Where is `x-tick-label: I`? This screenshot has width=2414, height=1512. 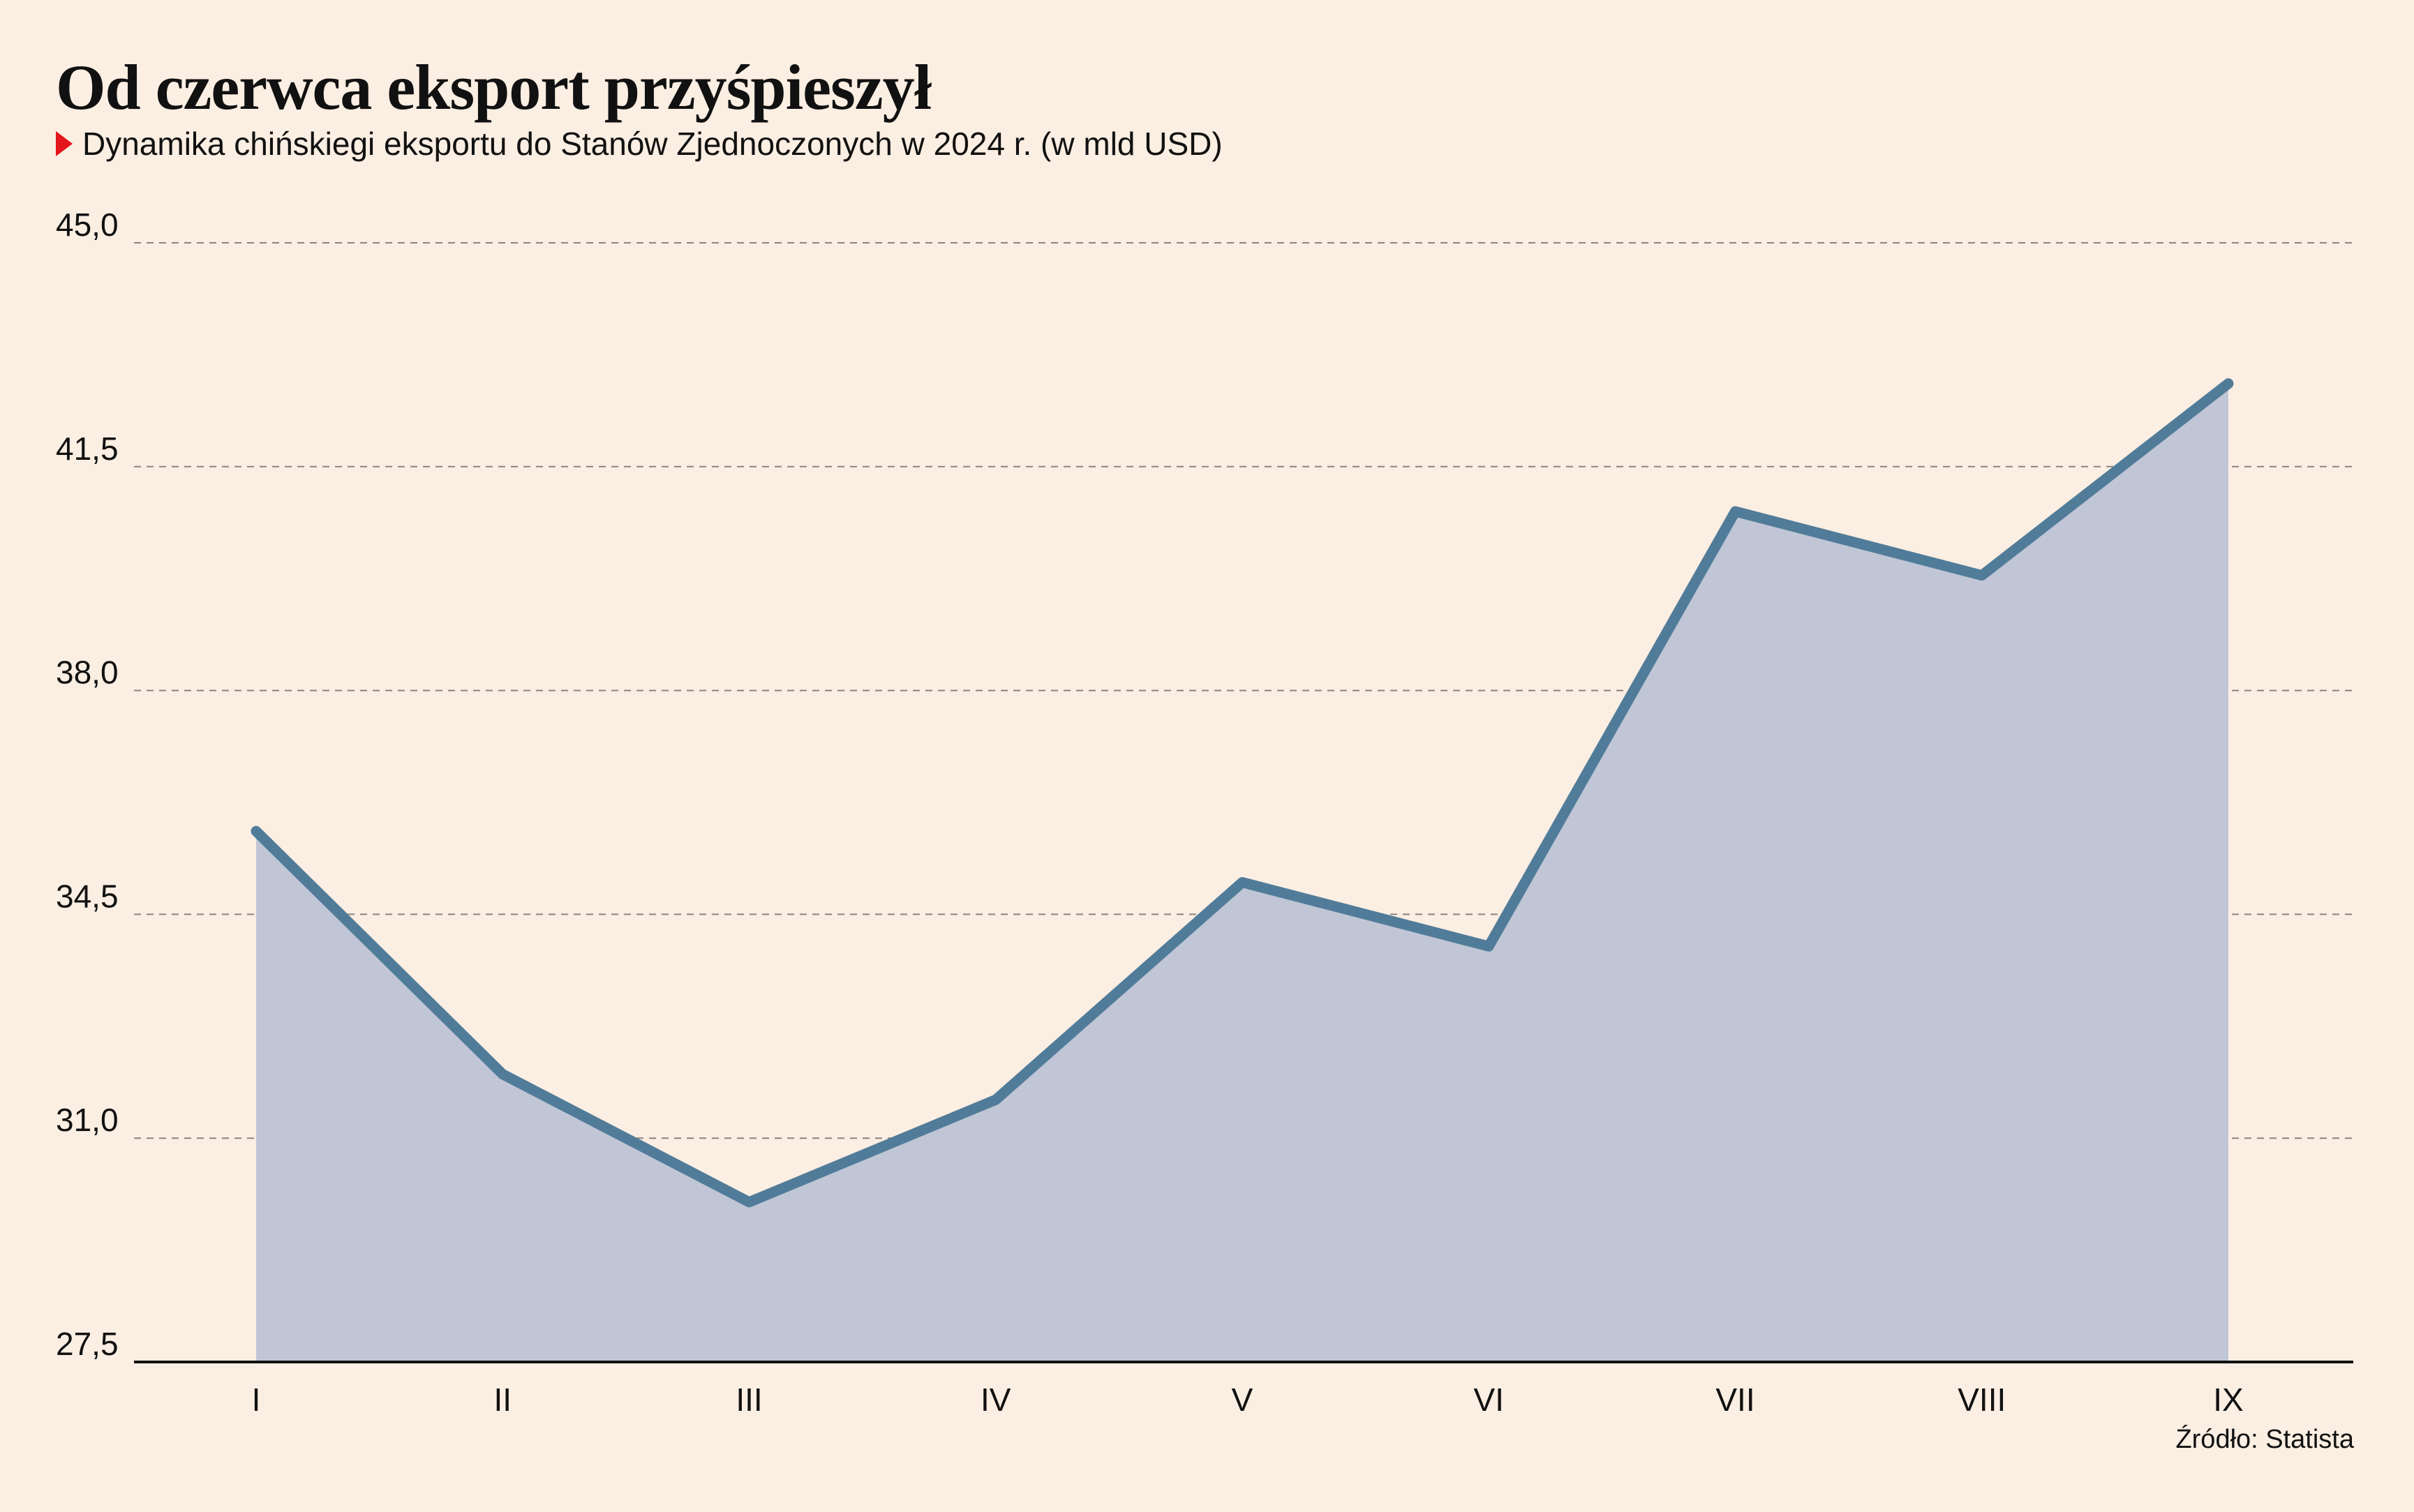
x-tick-label: I is located at coordinates (257, 1400).